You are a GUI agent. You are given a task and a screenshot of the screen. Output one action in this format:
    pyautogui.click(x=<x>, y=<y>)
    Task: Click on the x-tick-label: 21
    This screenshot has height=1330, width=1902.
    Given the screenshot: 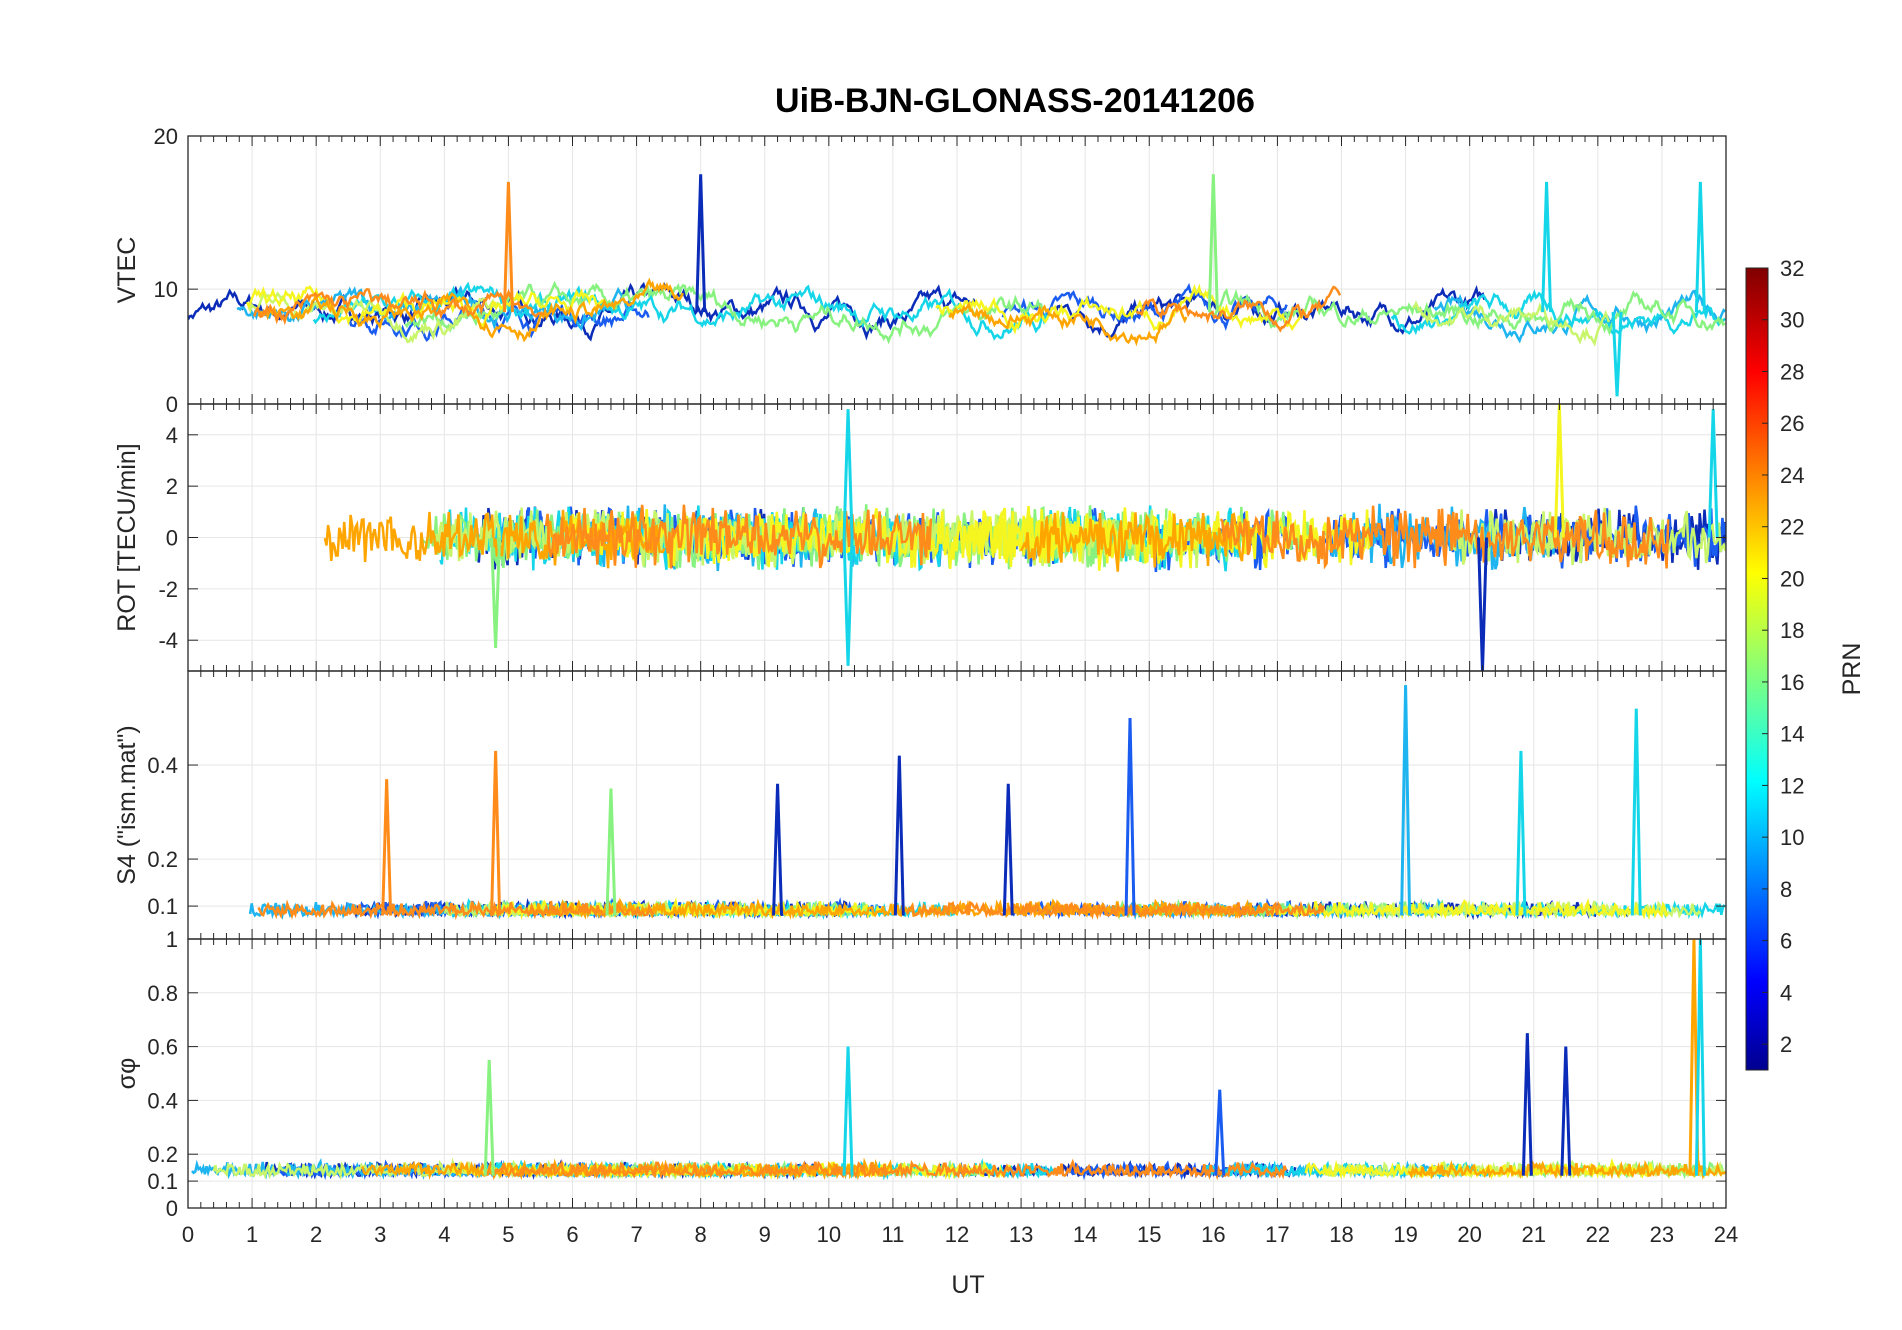 What is the action you would take?
    pyautogui.click(x=1534, y=1234)
    